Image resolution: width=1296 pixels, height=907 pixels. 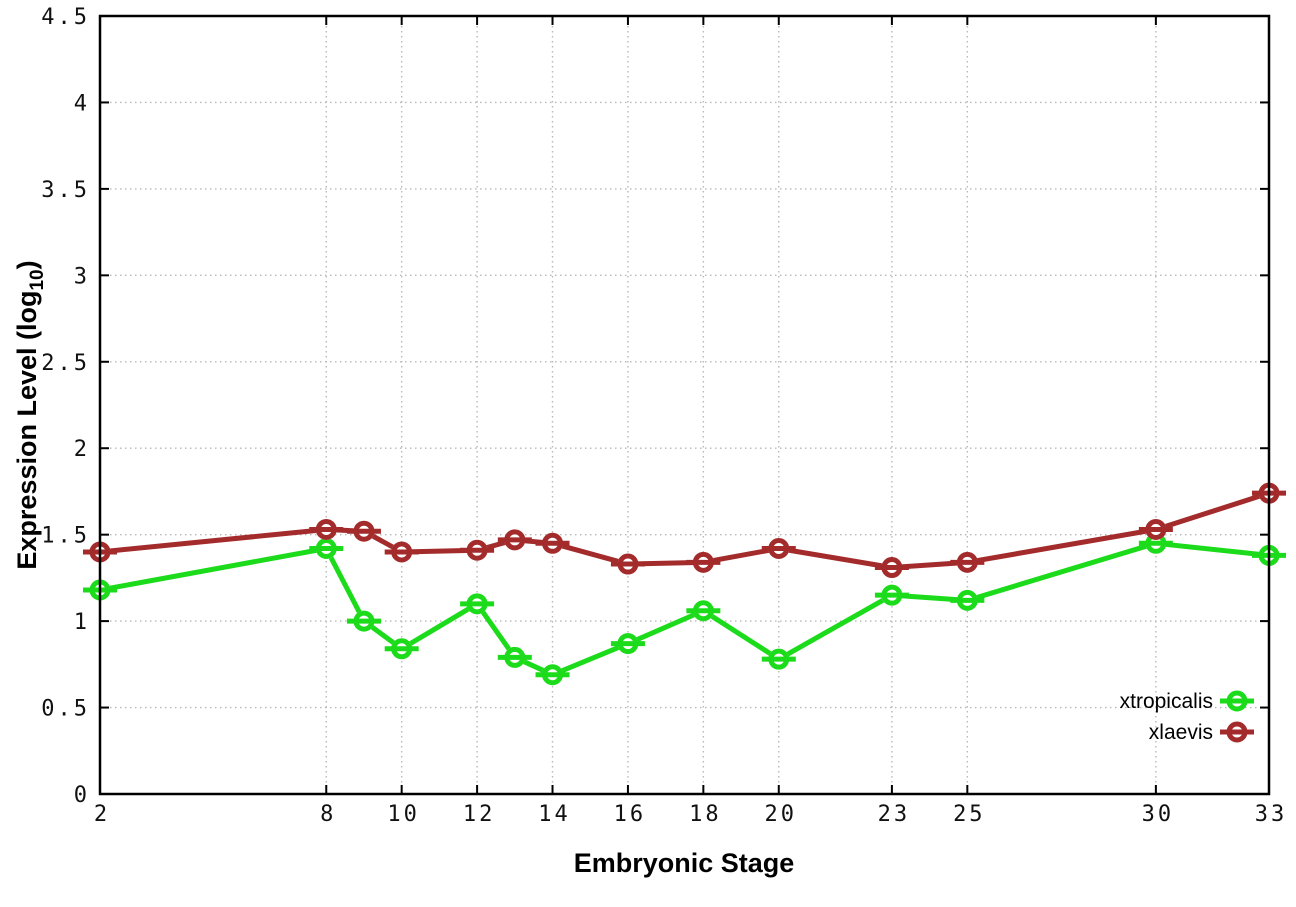 I want to click on legend-sample-xtropicalis-ring, so click(x=1237, y=701).